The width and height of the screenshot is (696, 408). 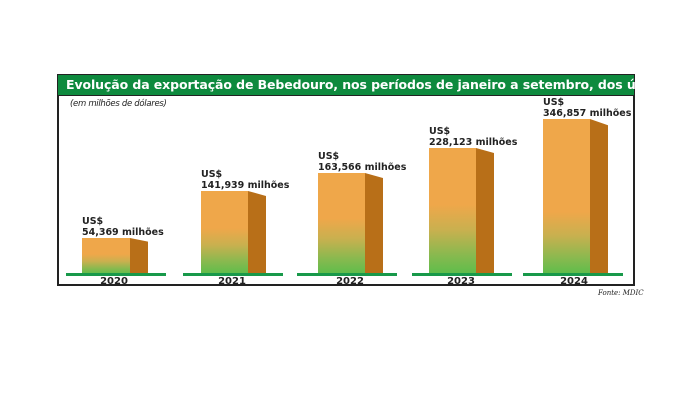 I want to click on year-label: 2022, so click(x=350, y=281).